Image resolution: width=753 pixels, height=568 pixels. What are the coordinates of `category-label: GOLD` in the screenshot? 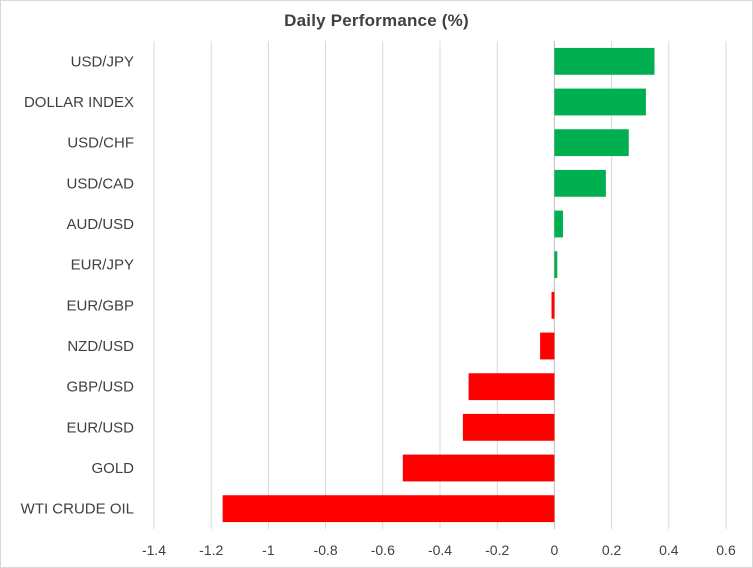 It's located at (112, 468).